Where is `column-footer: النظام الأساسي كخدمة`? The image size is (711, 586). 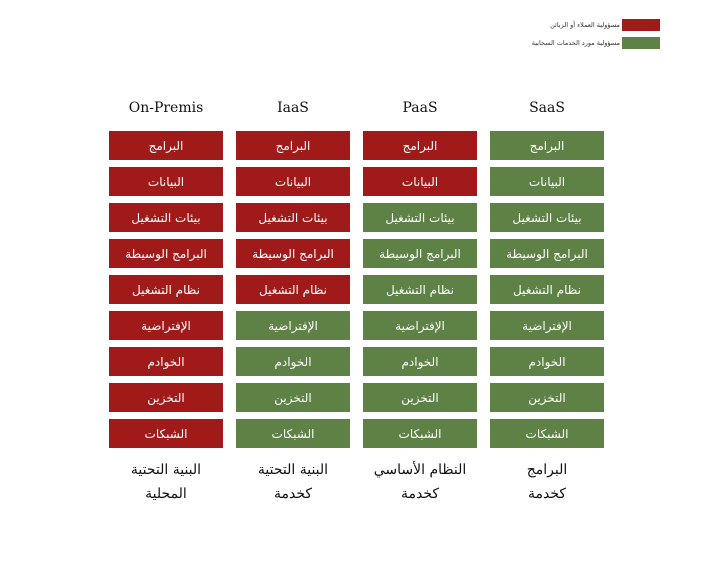
column-footer: النظام الأساسي كخدمة is located at coordinates (420, 482).